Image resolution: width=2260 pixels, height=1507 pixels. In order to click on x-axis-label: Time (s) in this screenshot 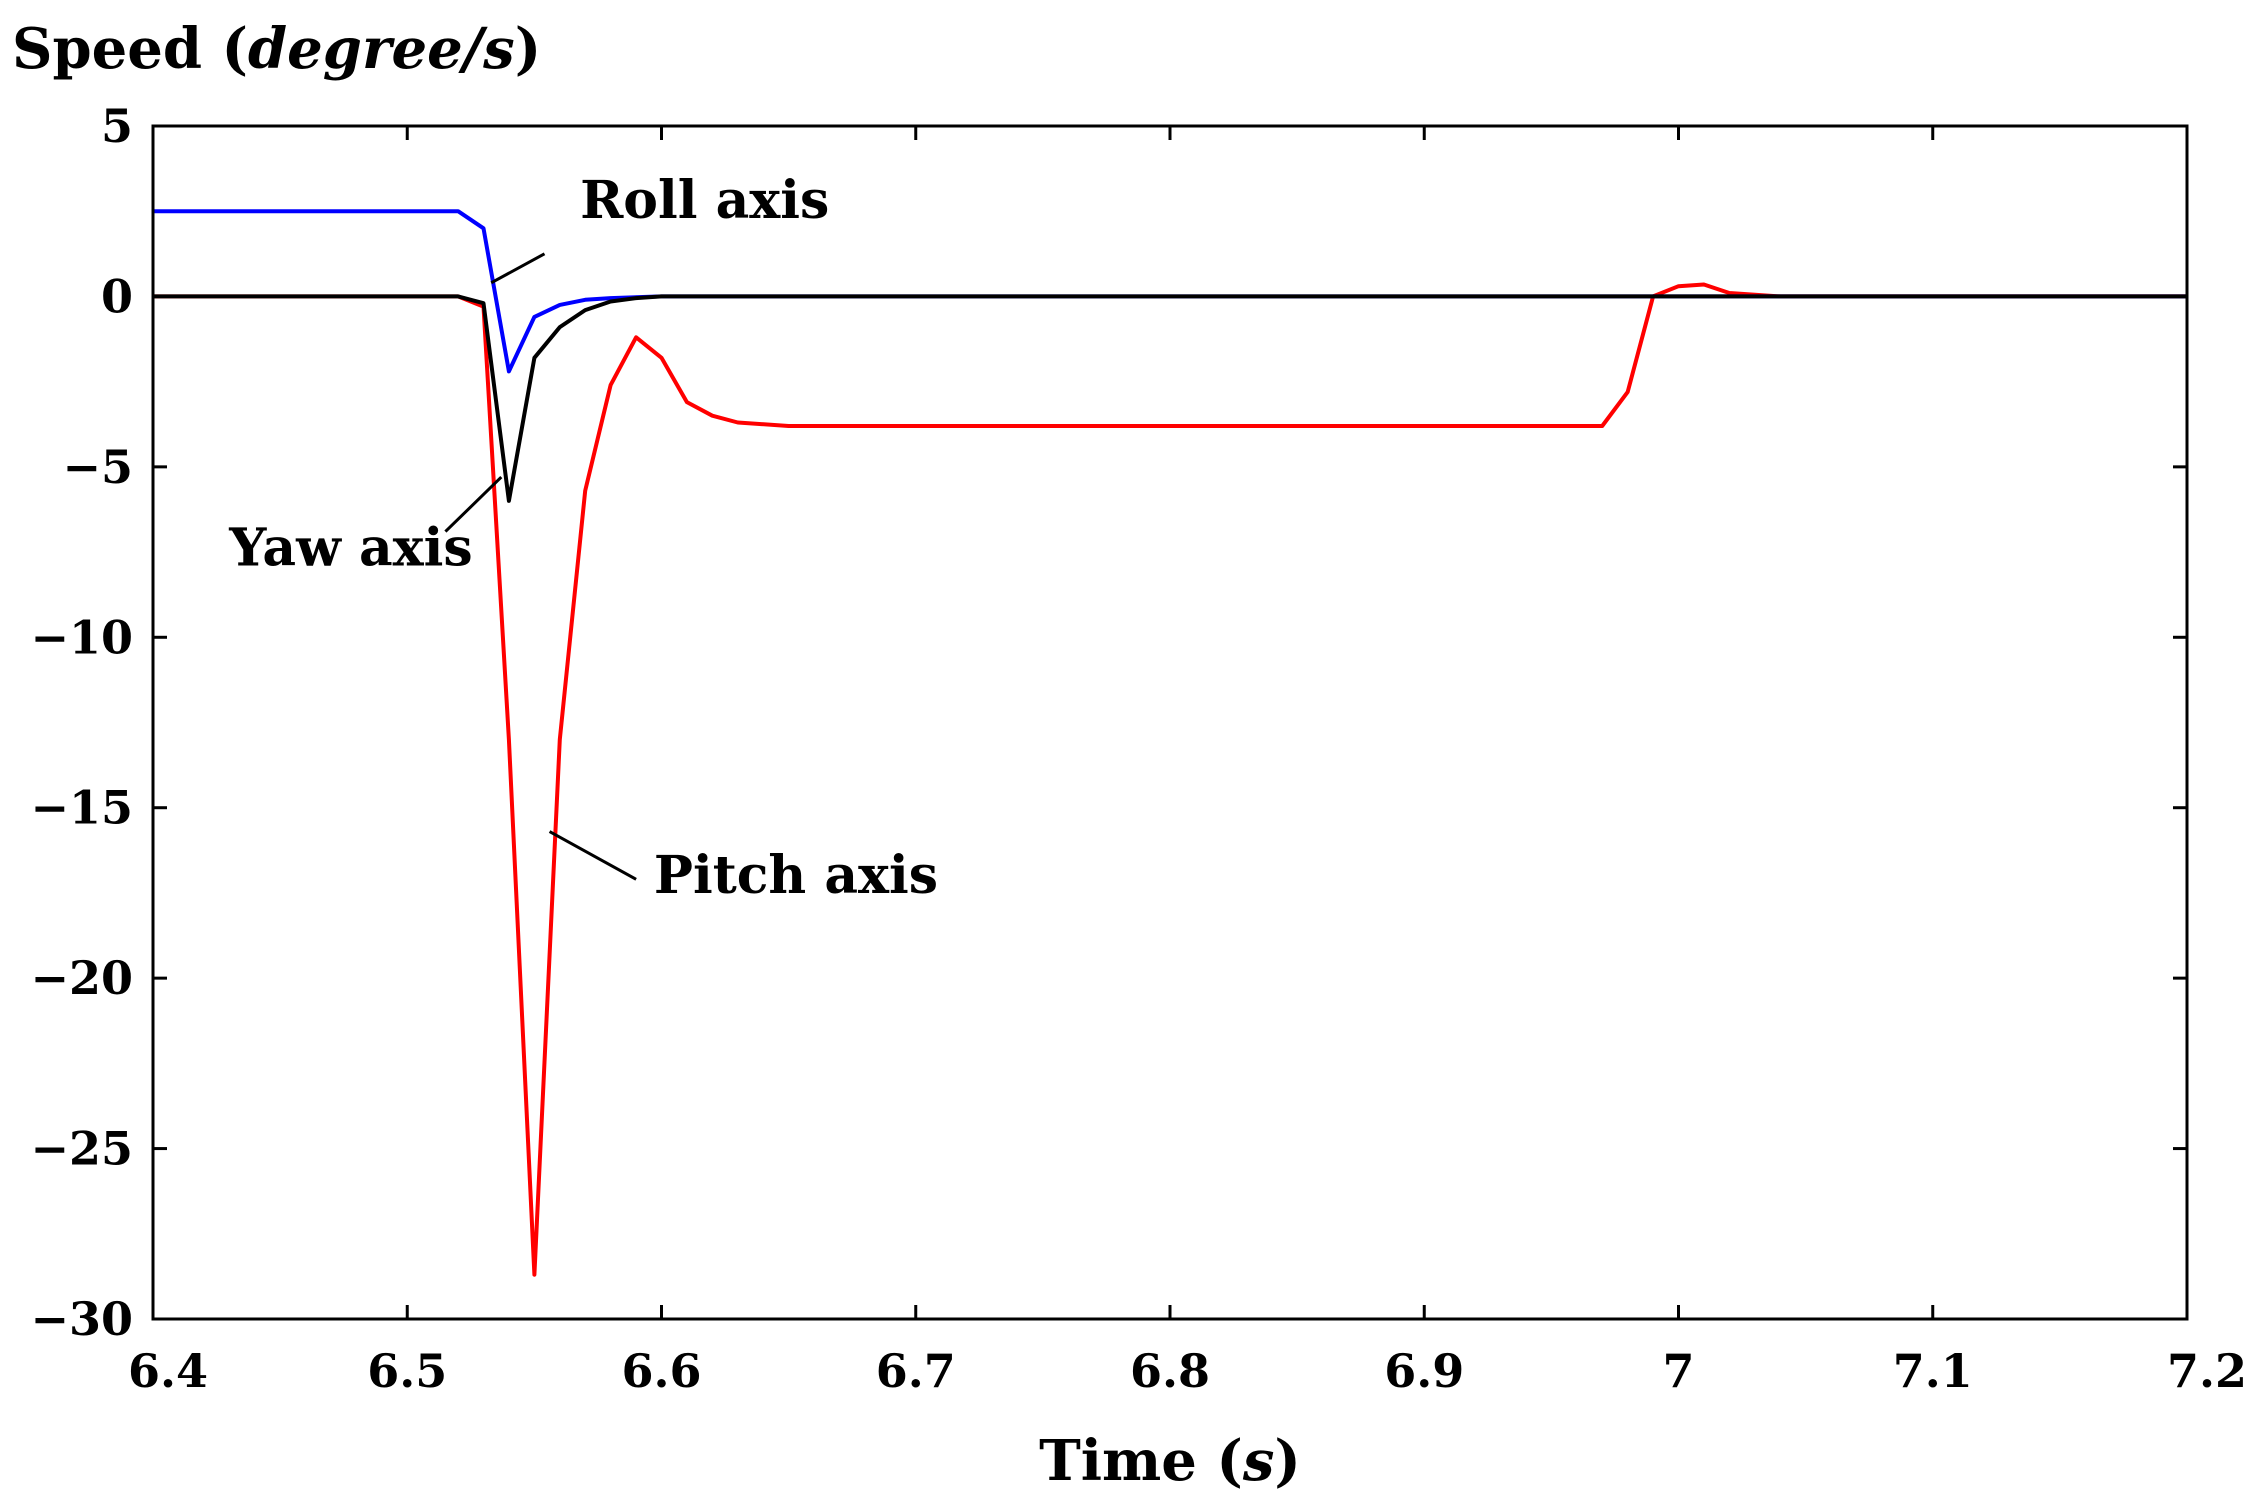, I will do `click(1170, 1461)`.